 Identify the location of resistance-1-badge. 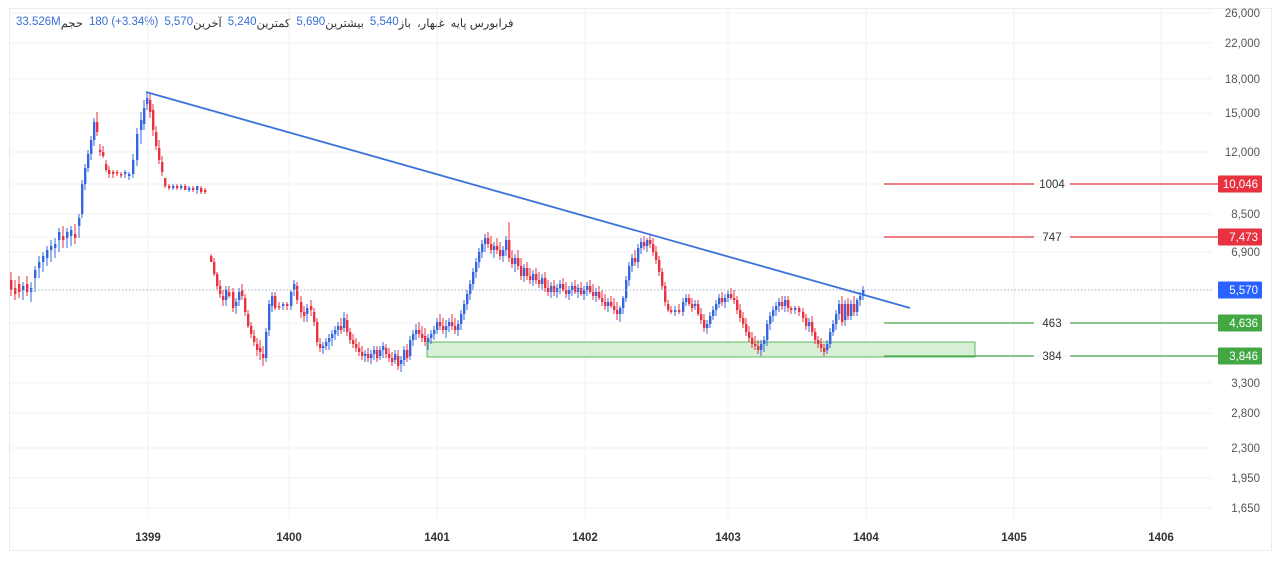
(1240, 184).